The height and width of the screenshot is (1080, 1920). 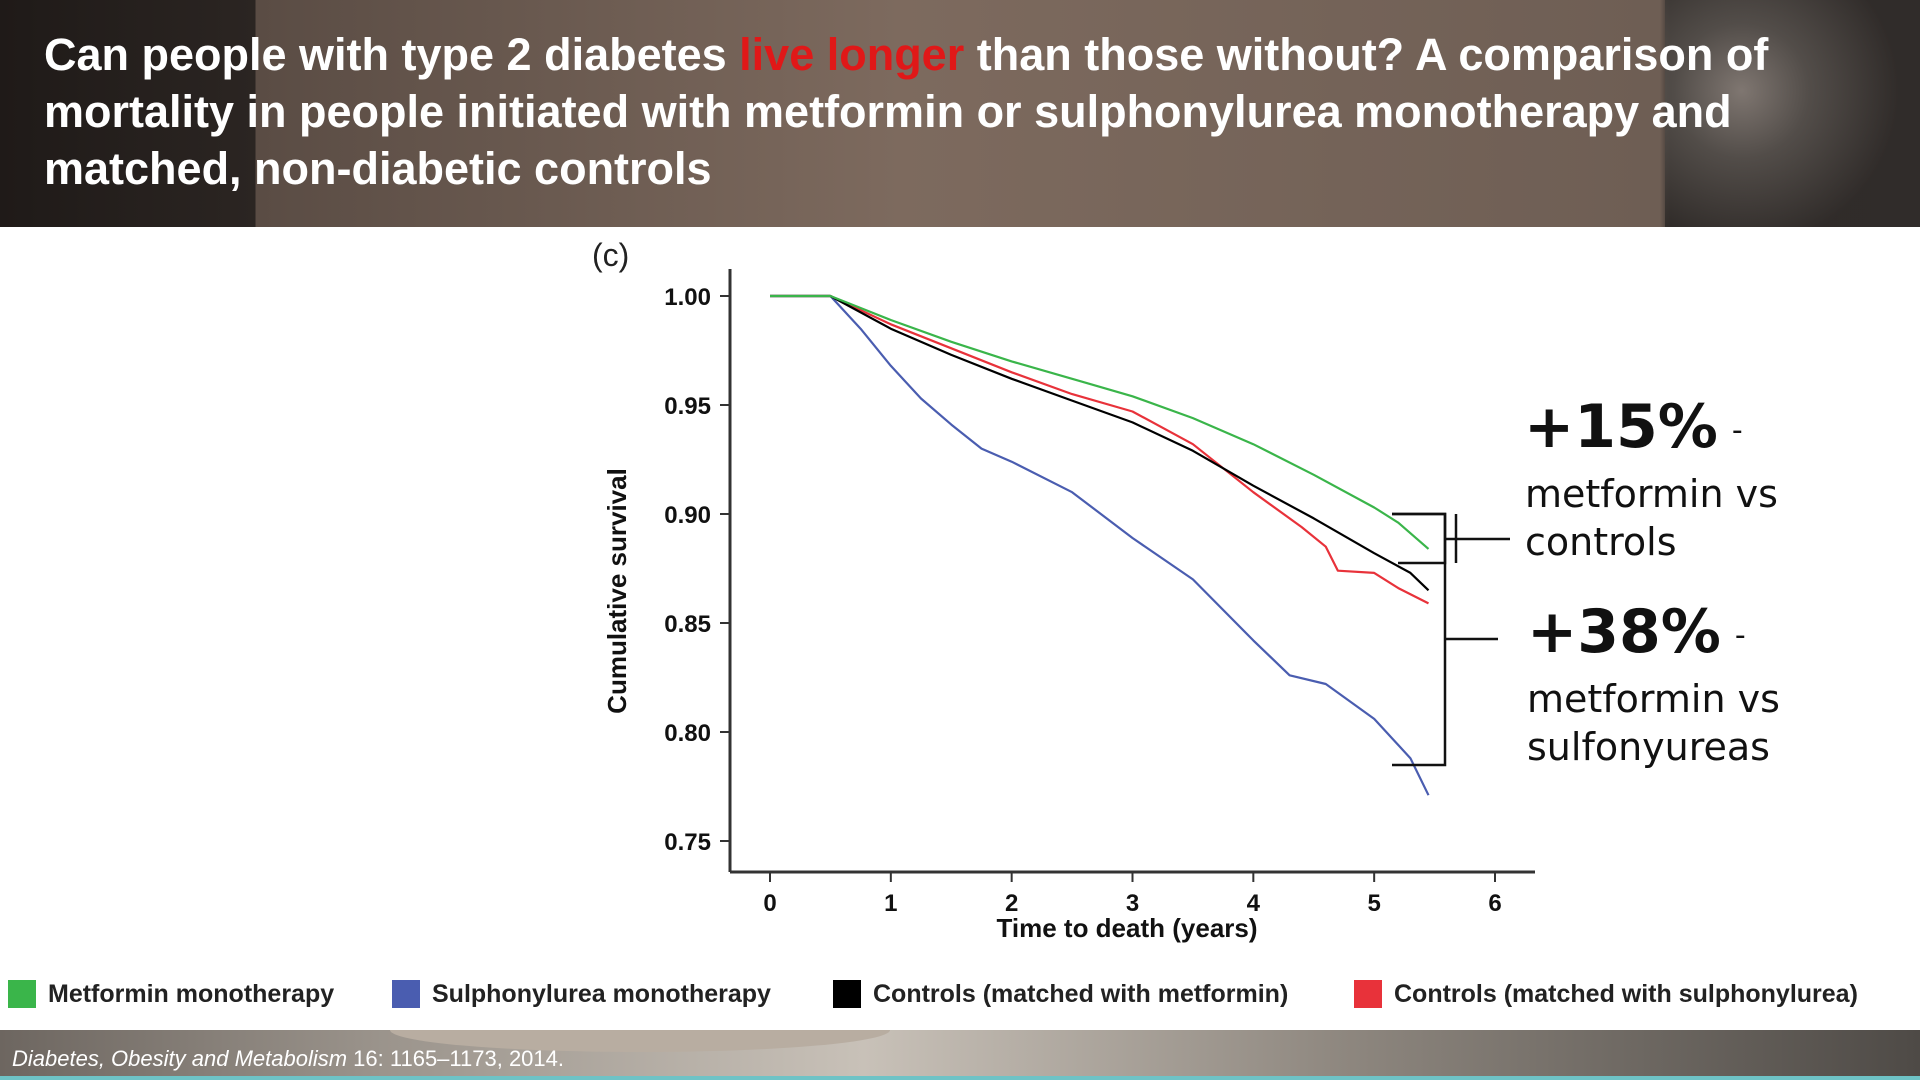 I want to click on bracket-metformin-vs-controls, so click(x=1451, y=538).